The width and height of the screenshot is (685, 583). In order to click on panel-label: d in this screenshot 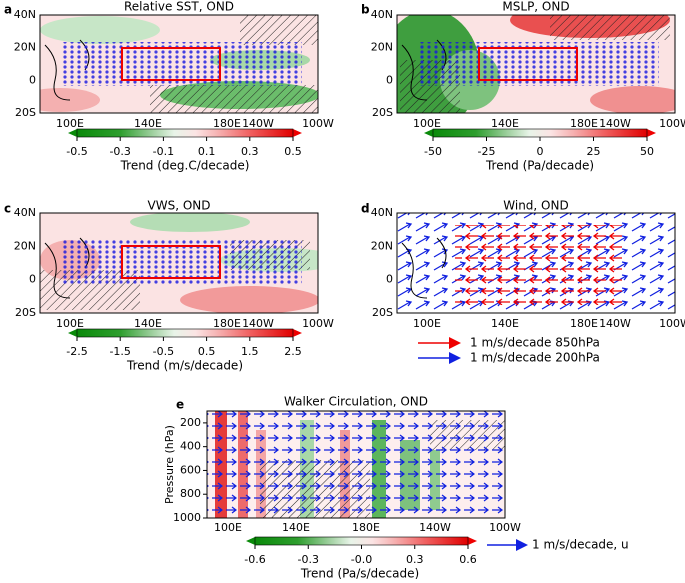, I will do `click(365, 209)`.